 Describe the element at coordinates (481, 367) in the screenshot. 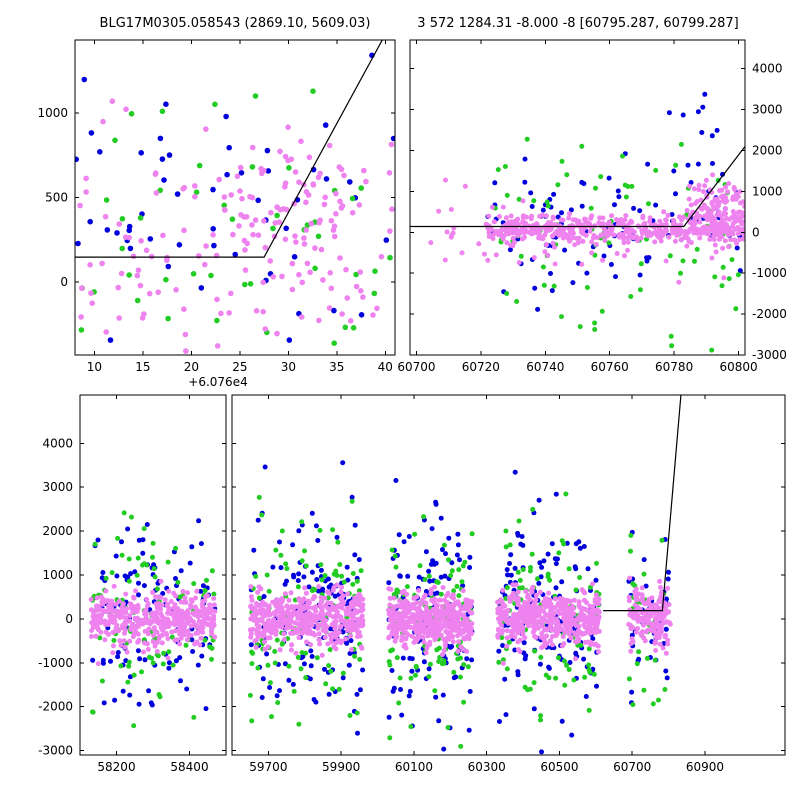

I see `x-tick-label: 60720` at that location.